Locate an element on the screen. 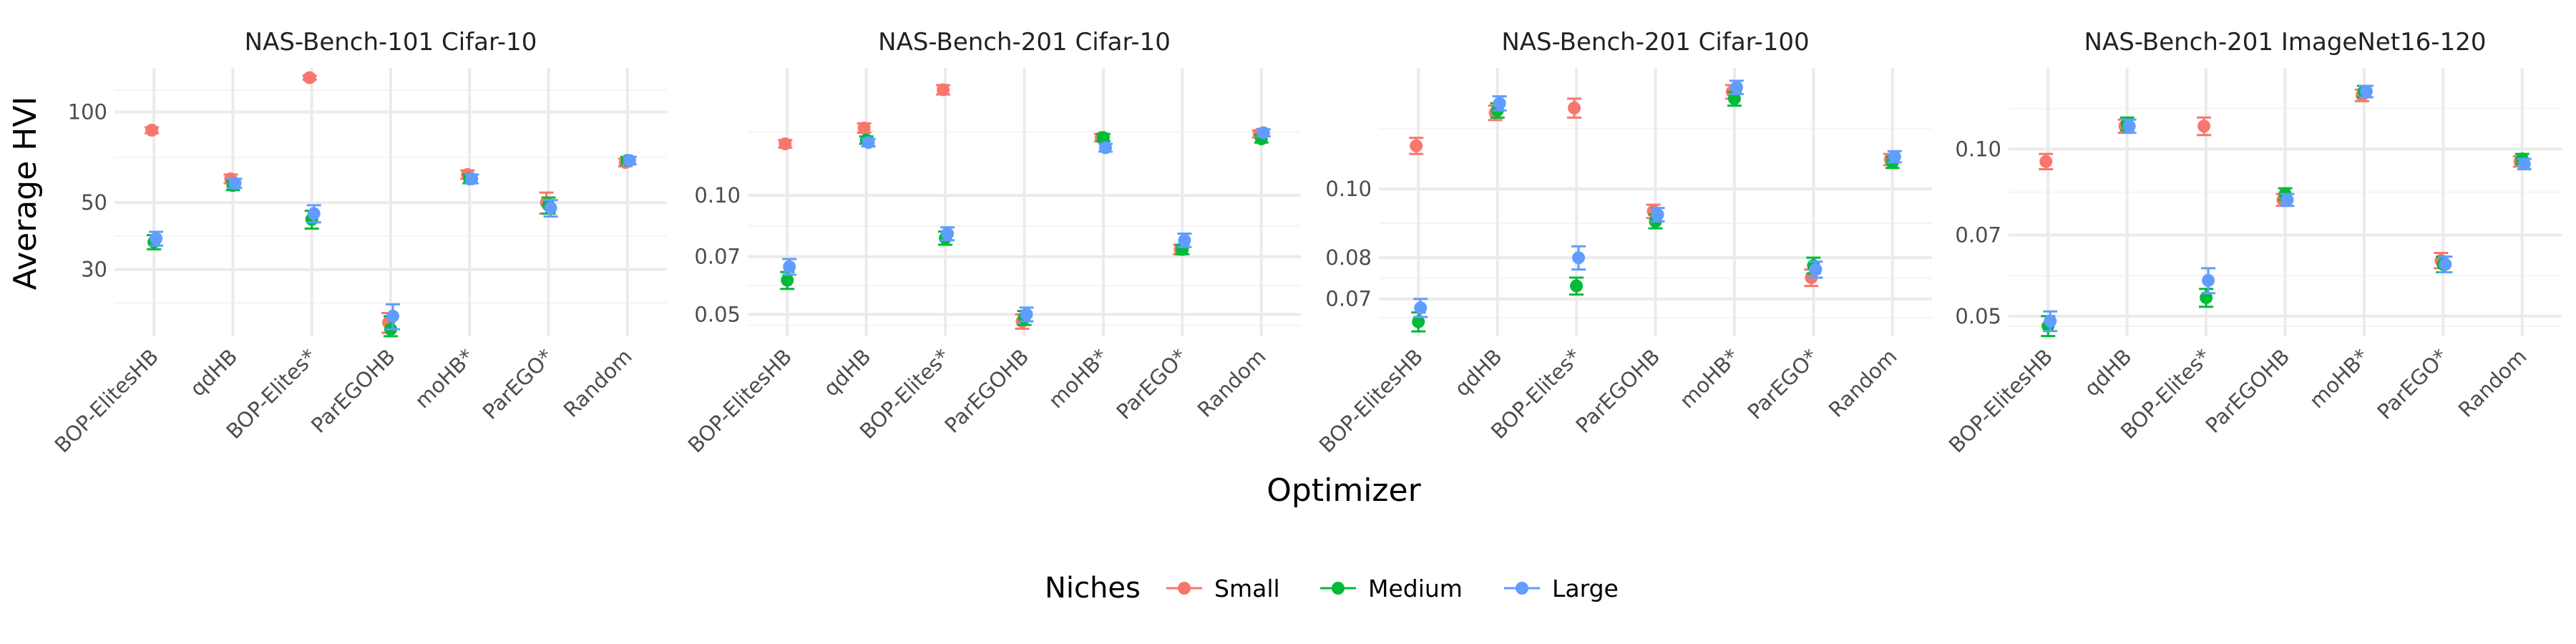 This screenshot has height=644, width=2576. y-tick-label: 0.08 is located at coordinates (1348, 257).